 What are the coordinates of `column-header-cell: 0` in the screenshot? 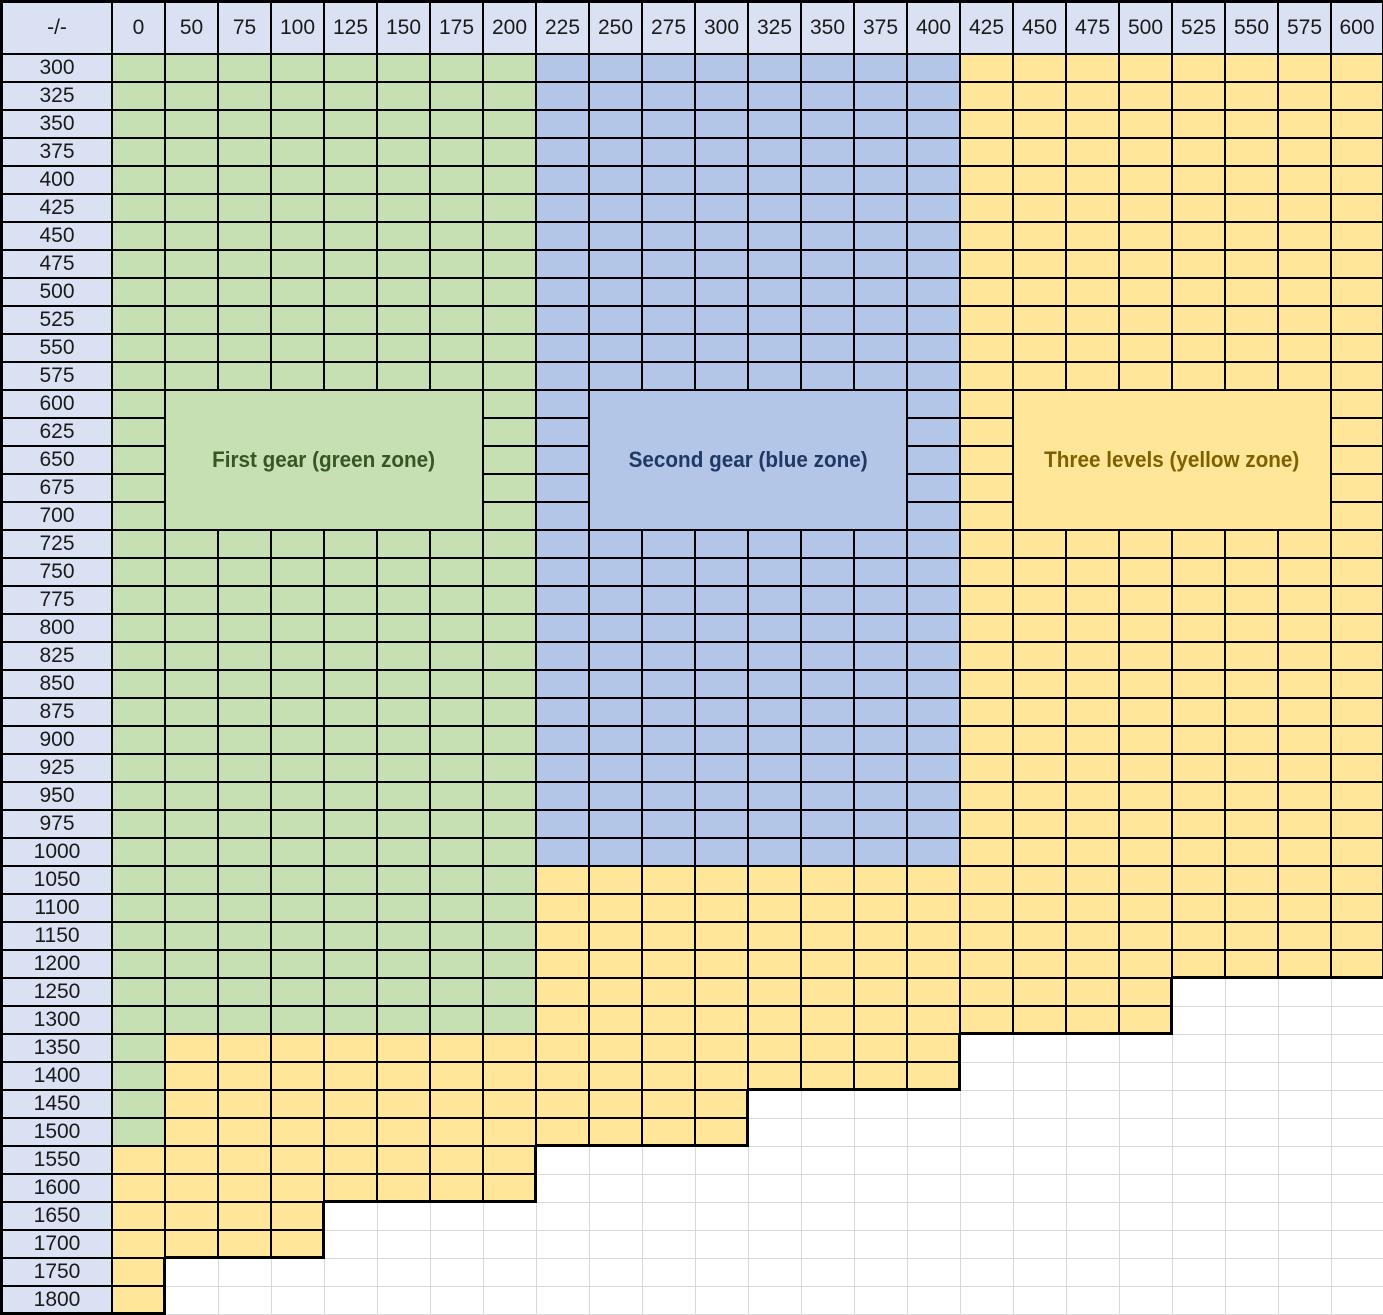 It's located at (139, 29).